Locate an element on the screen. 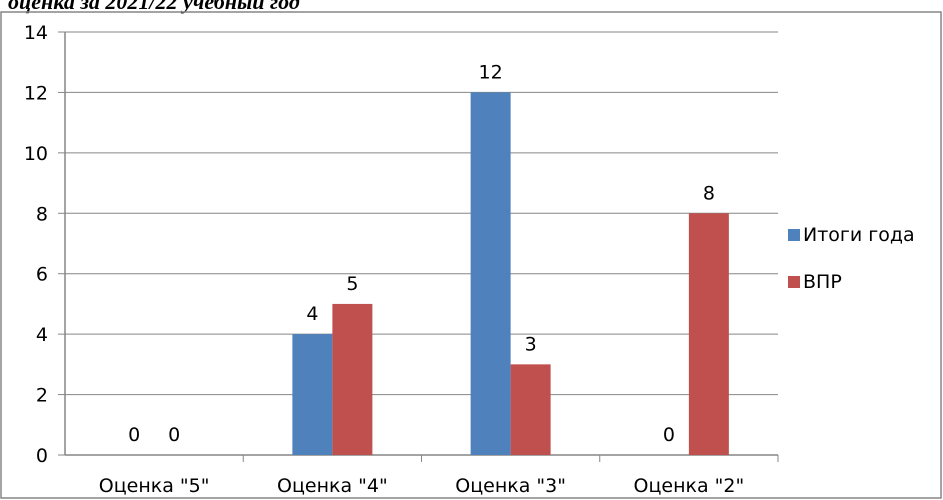  y-tick-label: 6 is located at coordinates (42, 275).